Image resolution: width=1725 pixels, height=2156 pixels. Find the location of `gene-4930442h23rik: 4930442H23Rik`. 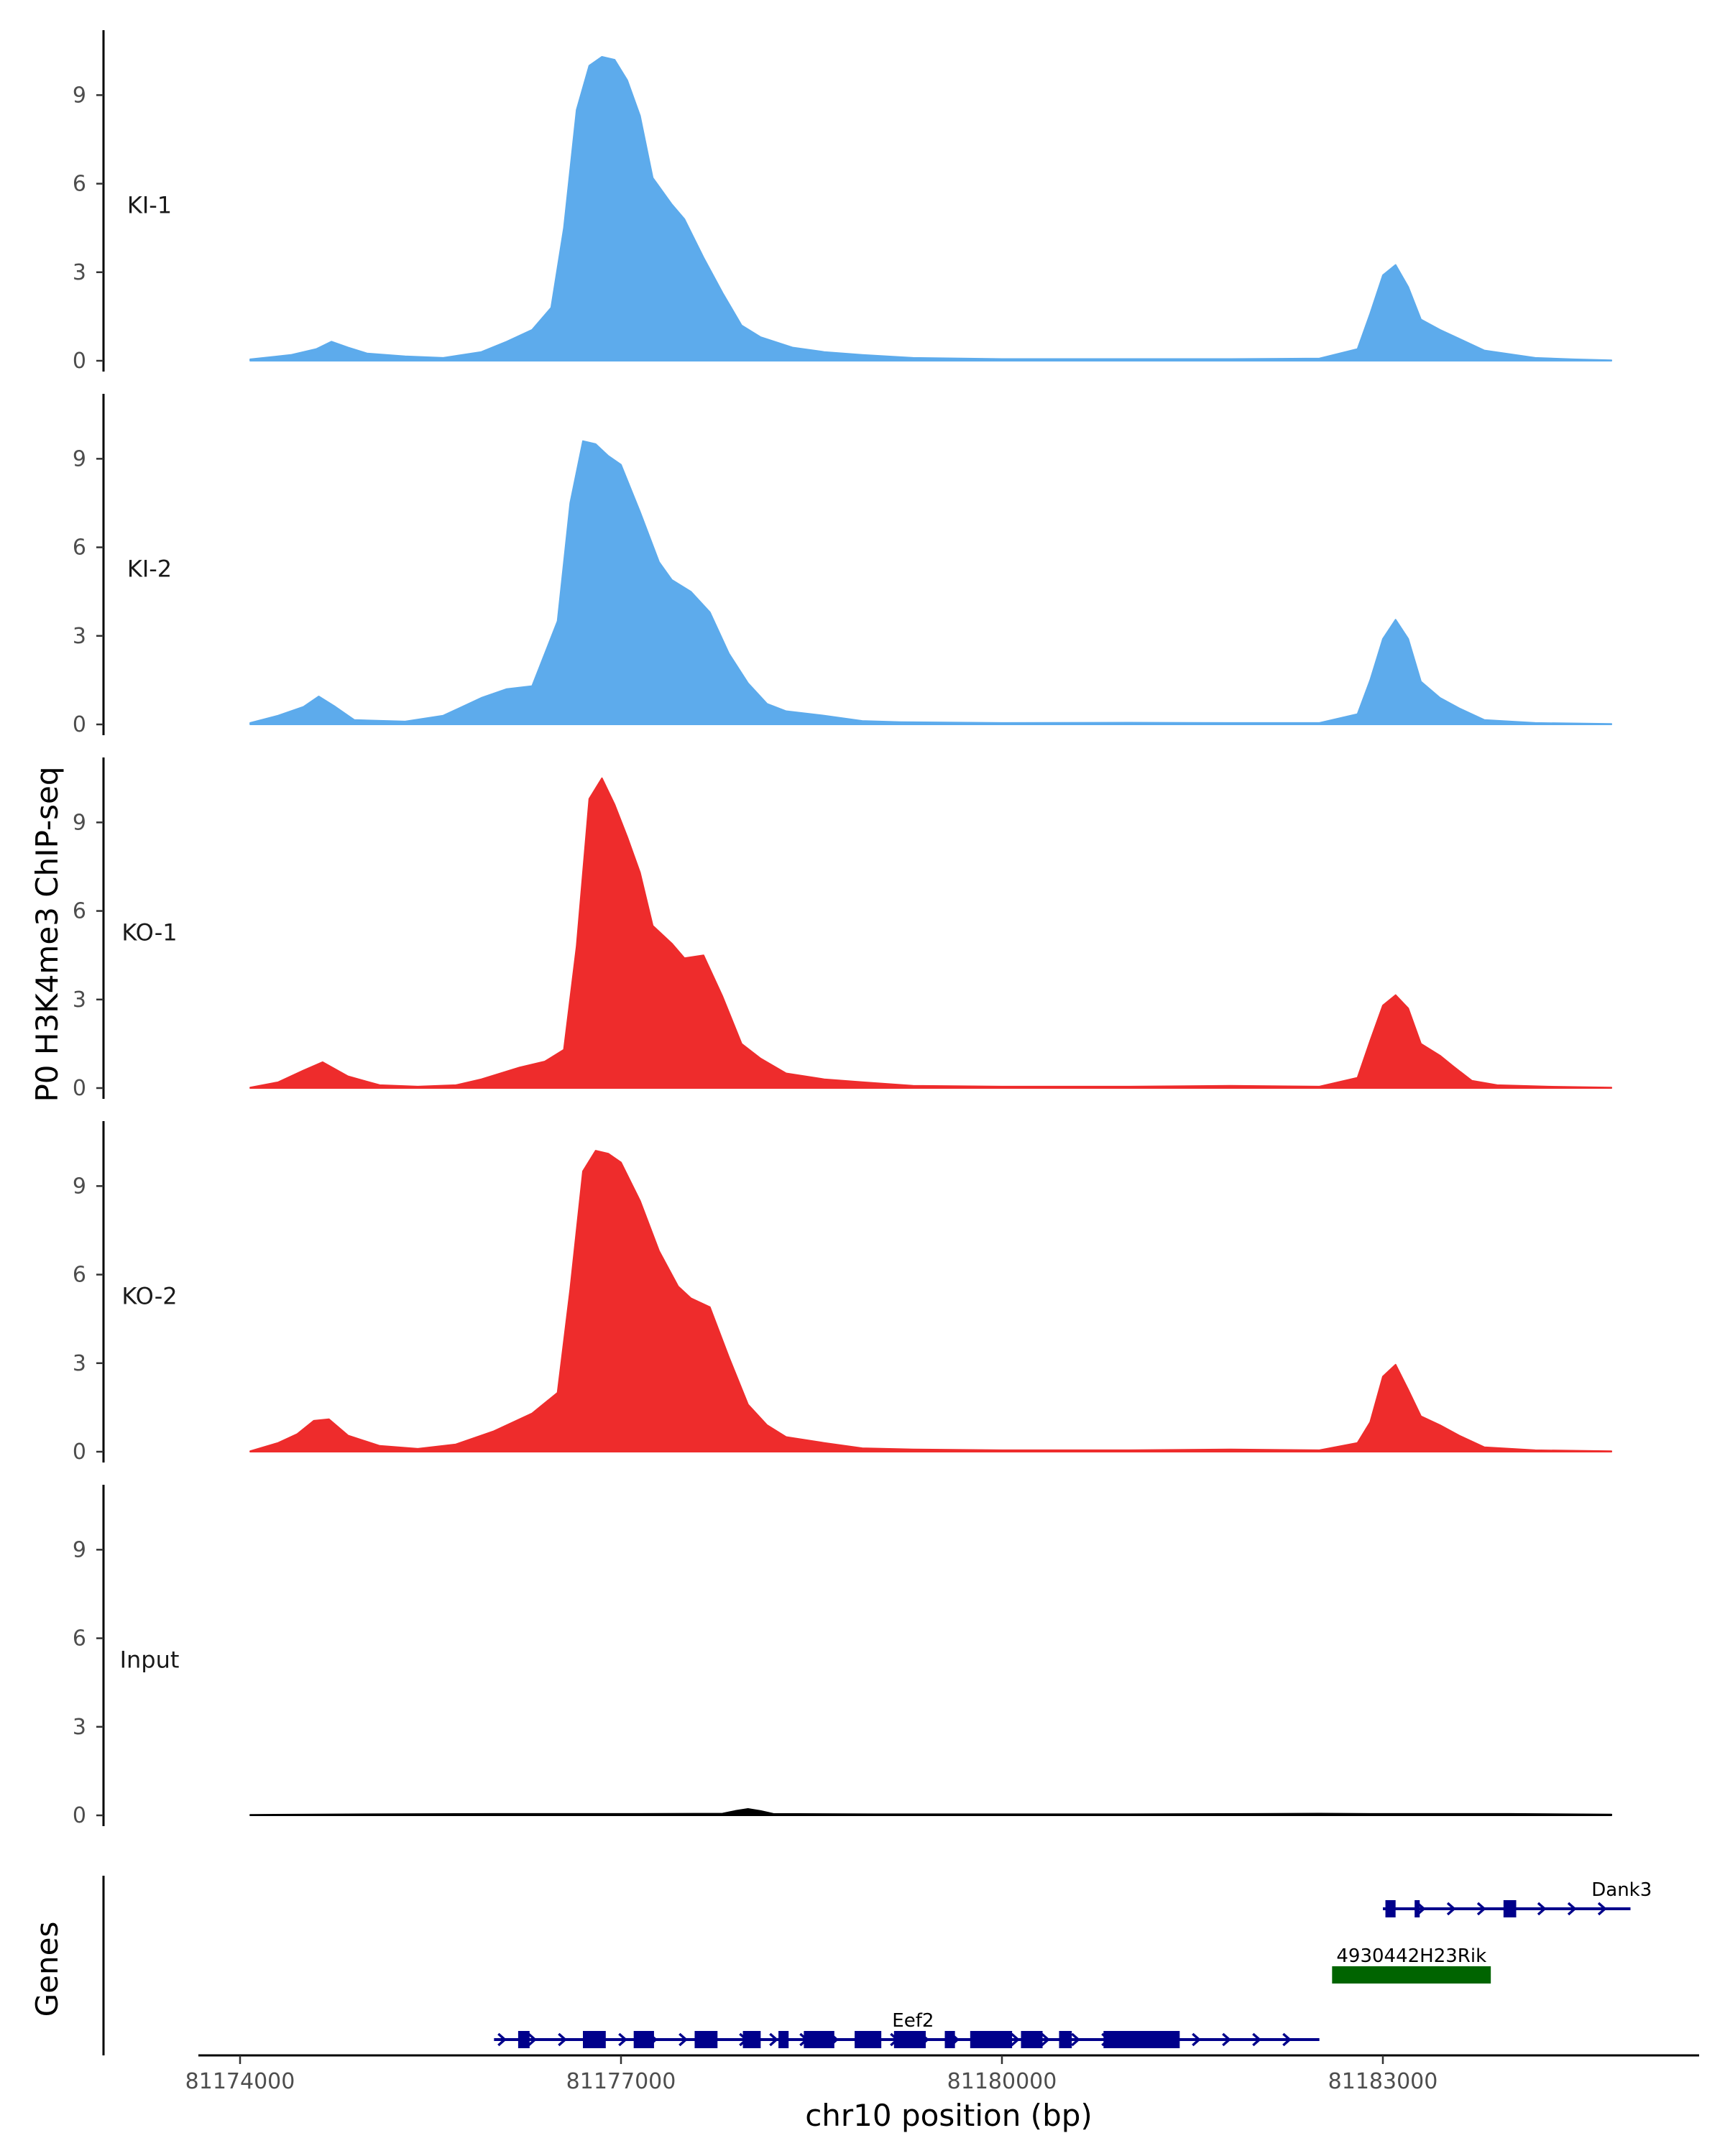

gene-4930442h23rik: 4930442H23Rik is located at coordinates (1411, 1965).